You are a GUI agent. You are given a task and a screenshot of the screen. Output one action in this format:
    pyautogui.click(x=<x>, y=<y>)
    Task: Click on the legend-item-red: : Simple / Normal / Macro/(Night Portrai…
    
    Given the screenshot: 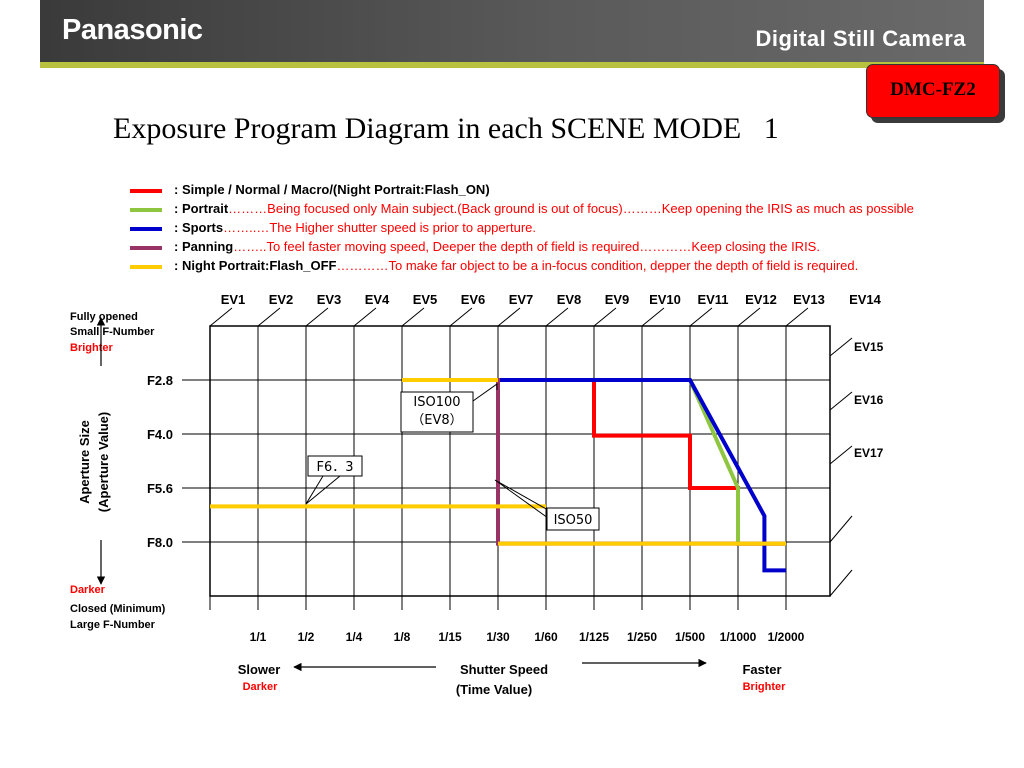 What is the action you would take?
    pyautogui.click(x=310, y=189)
    